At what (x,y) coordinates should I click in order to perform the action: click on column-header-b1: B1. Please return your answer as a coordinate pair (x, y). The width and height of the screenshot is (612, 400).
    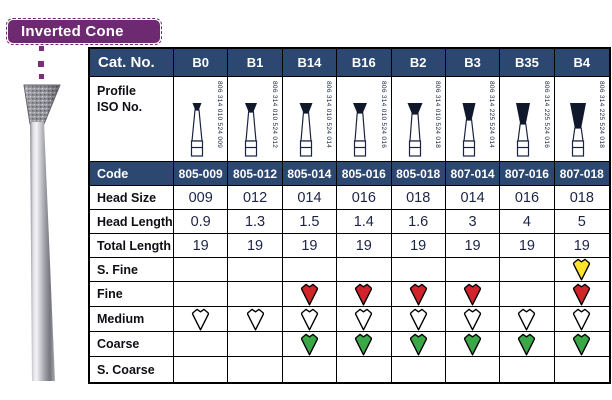
    Looking at the image, I should click on (255, 63).